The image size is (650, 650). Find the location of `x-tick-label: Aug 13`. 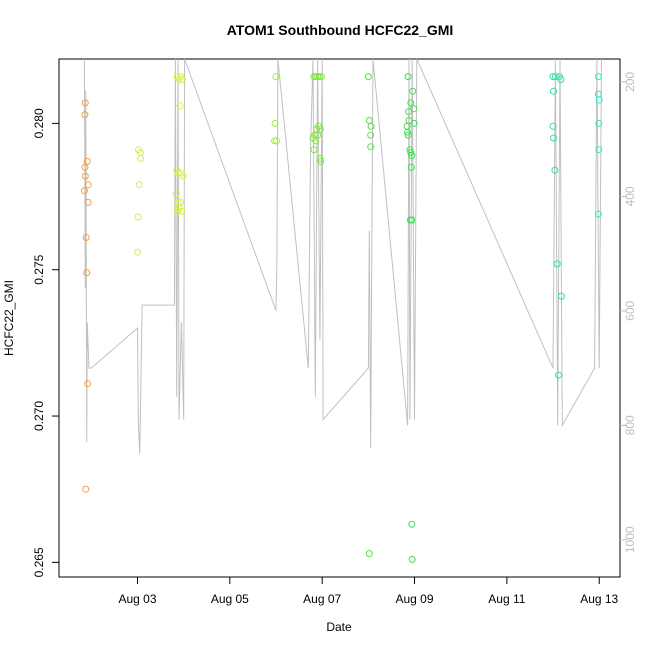

x-tick-label: Aug 13 is located at coordinates (599, 599).